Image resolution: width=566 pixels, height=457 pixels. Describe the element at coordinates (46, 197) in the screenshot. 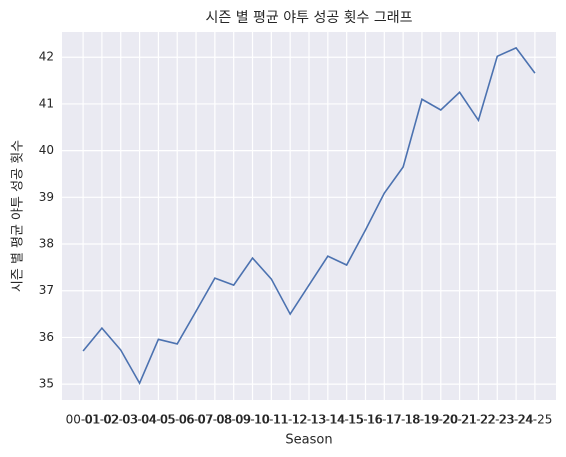

I see `y-tick-label: 39` at that location.